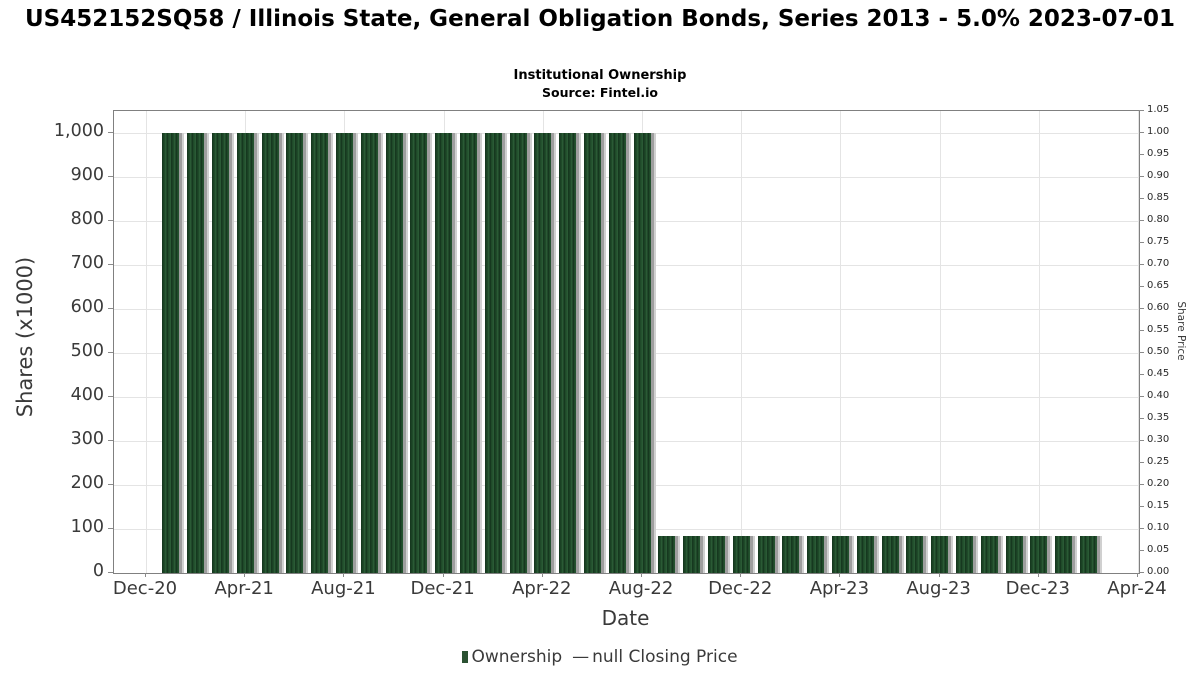  What do you see at coordinates (1158, 483) in the screenshot?
I see `y-right-tick-label: 0.20` at bounding box center [1158, 483].